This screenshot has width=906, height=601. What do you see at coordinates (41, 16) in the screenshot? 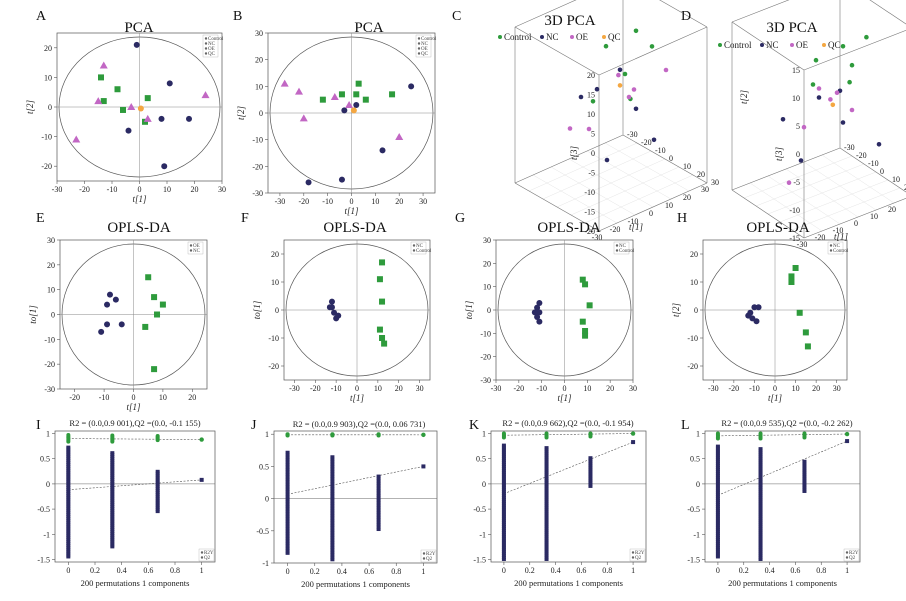
I see `panel-label: A` at bounding box center [41, 16].